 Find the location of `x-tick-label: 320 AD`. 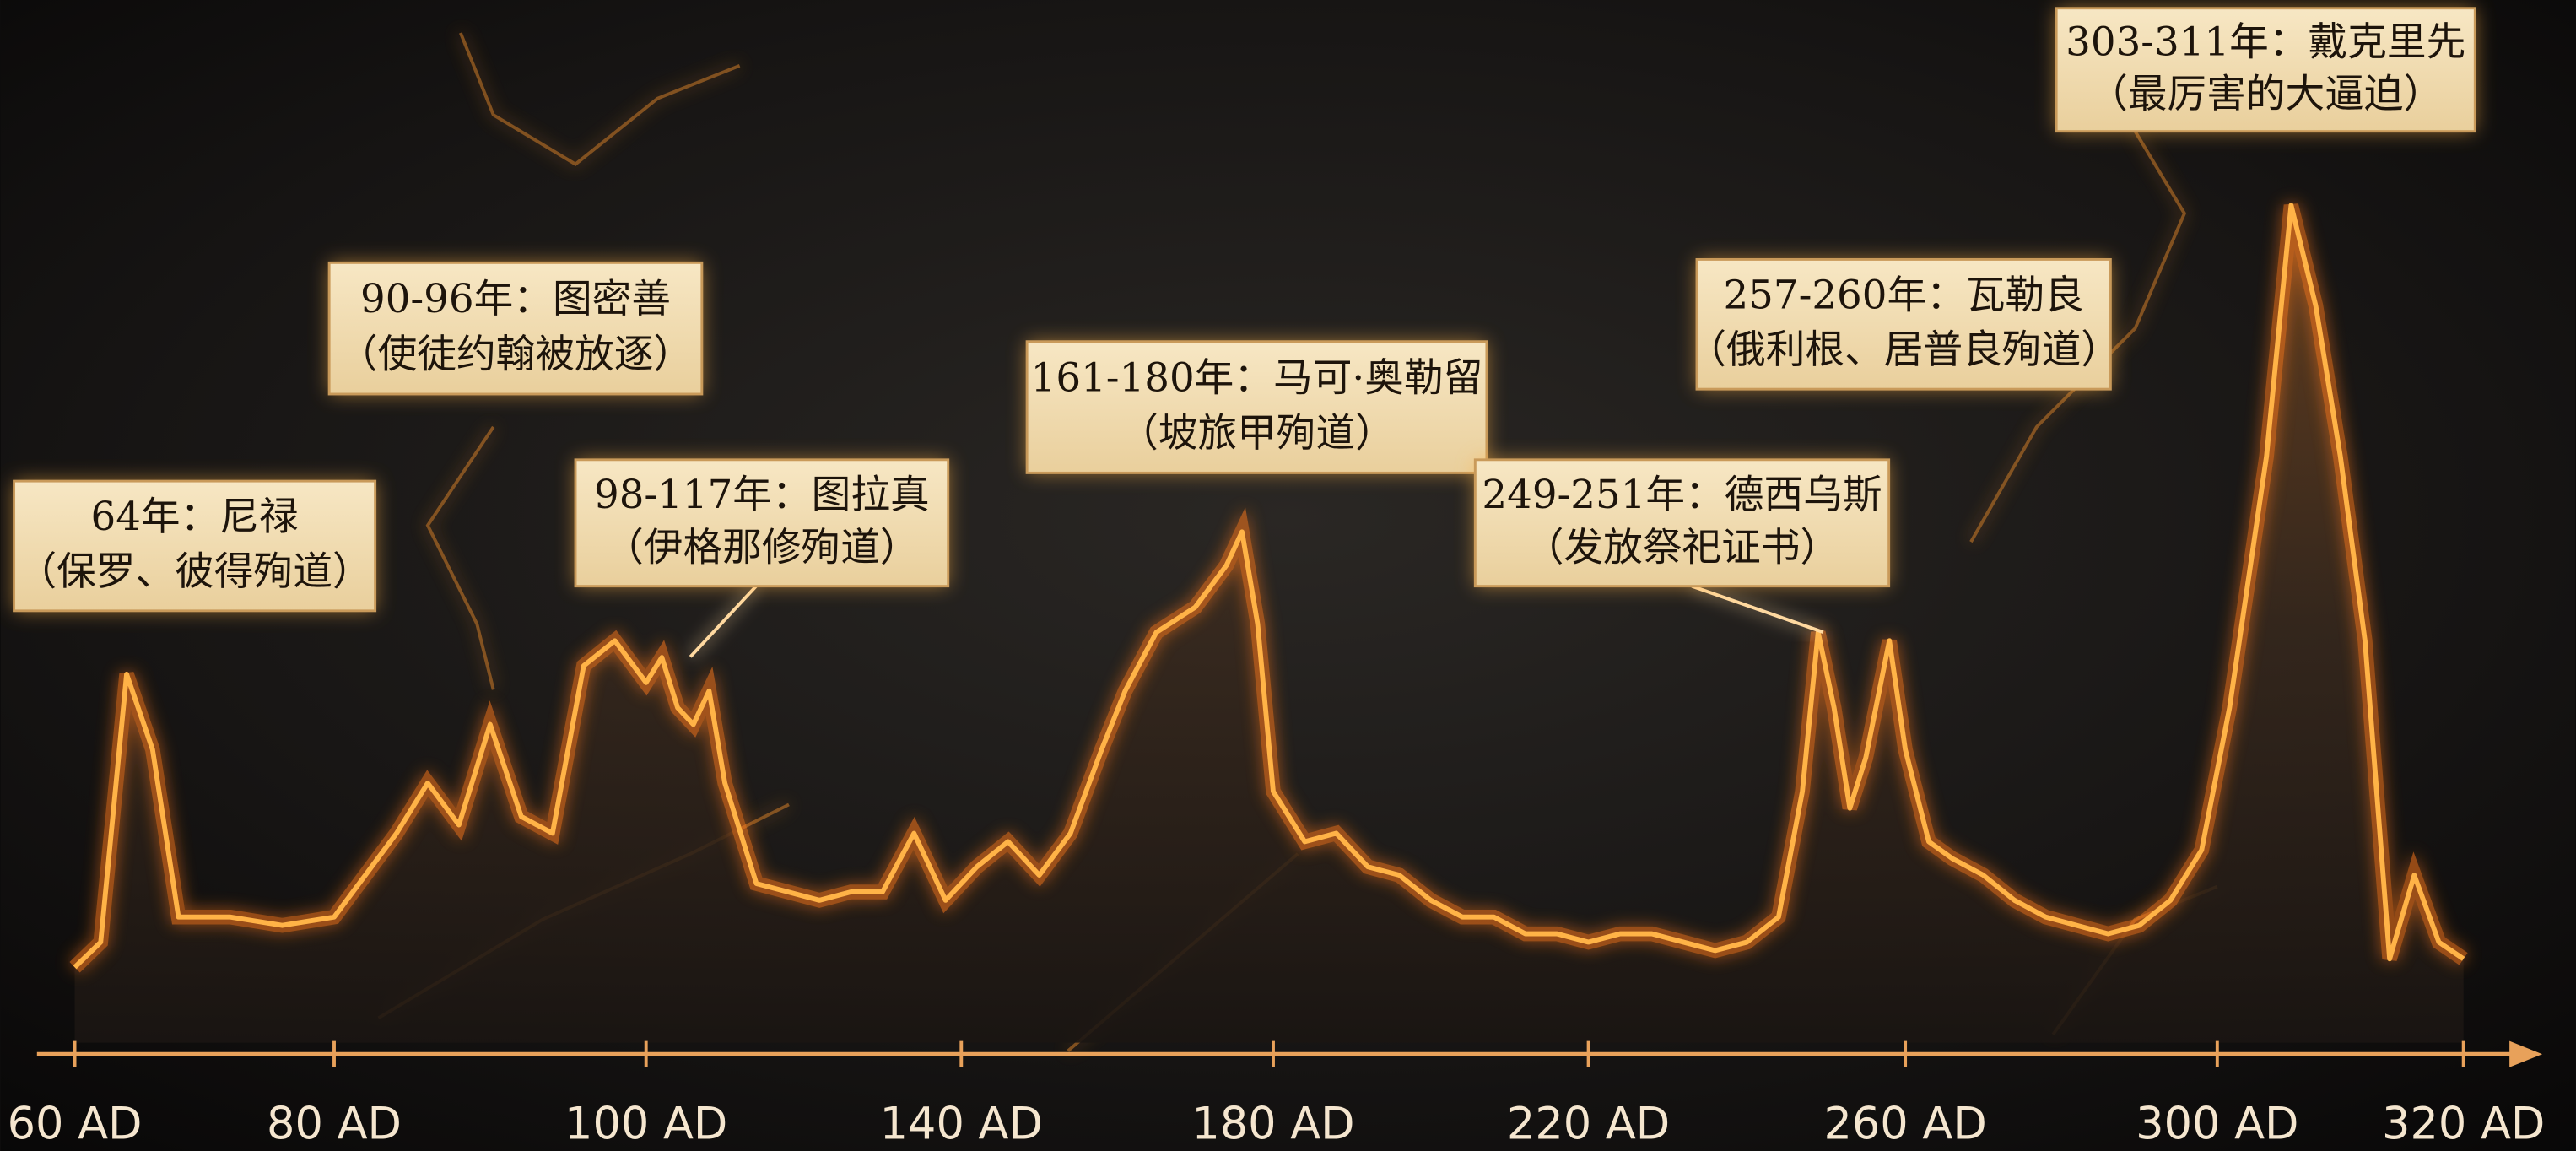

x-tick-label: 320 AD is located at coordinates (2463, 1123).